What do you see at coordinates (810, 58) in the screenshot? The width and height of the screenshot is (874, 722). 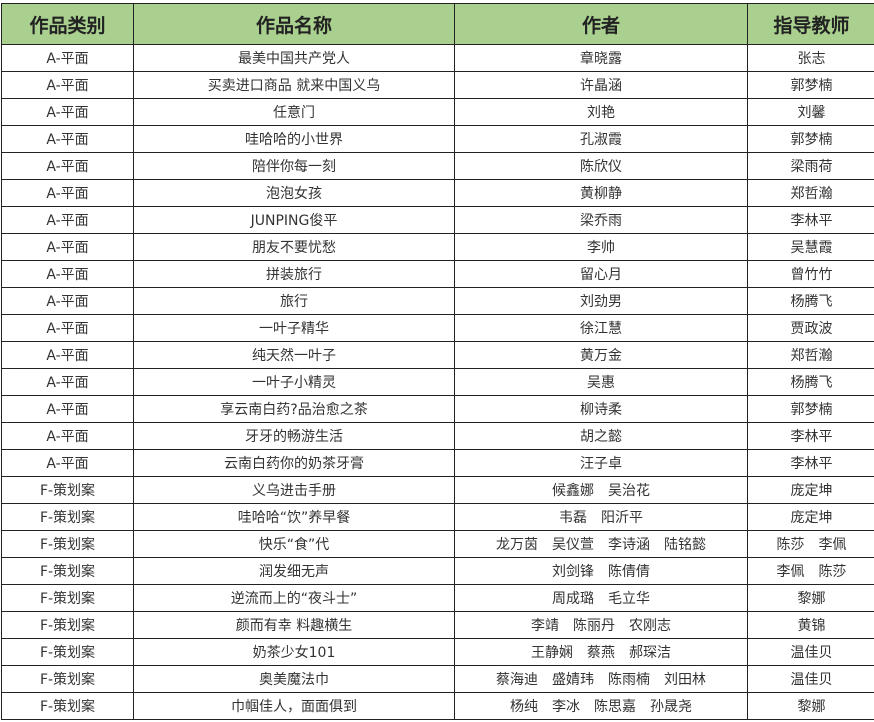 I see `cell-advisor: 张志` at bounding box center [810, 58].